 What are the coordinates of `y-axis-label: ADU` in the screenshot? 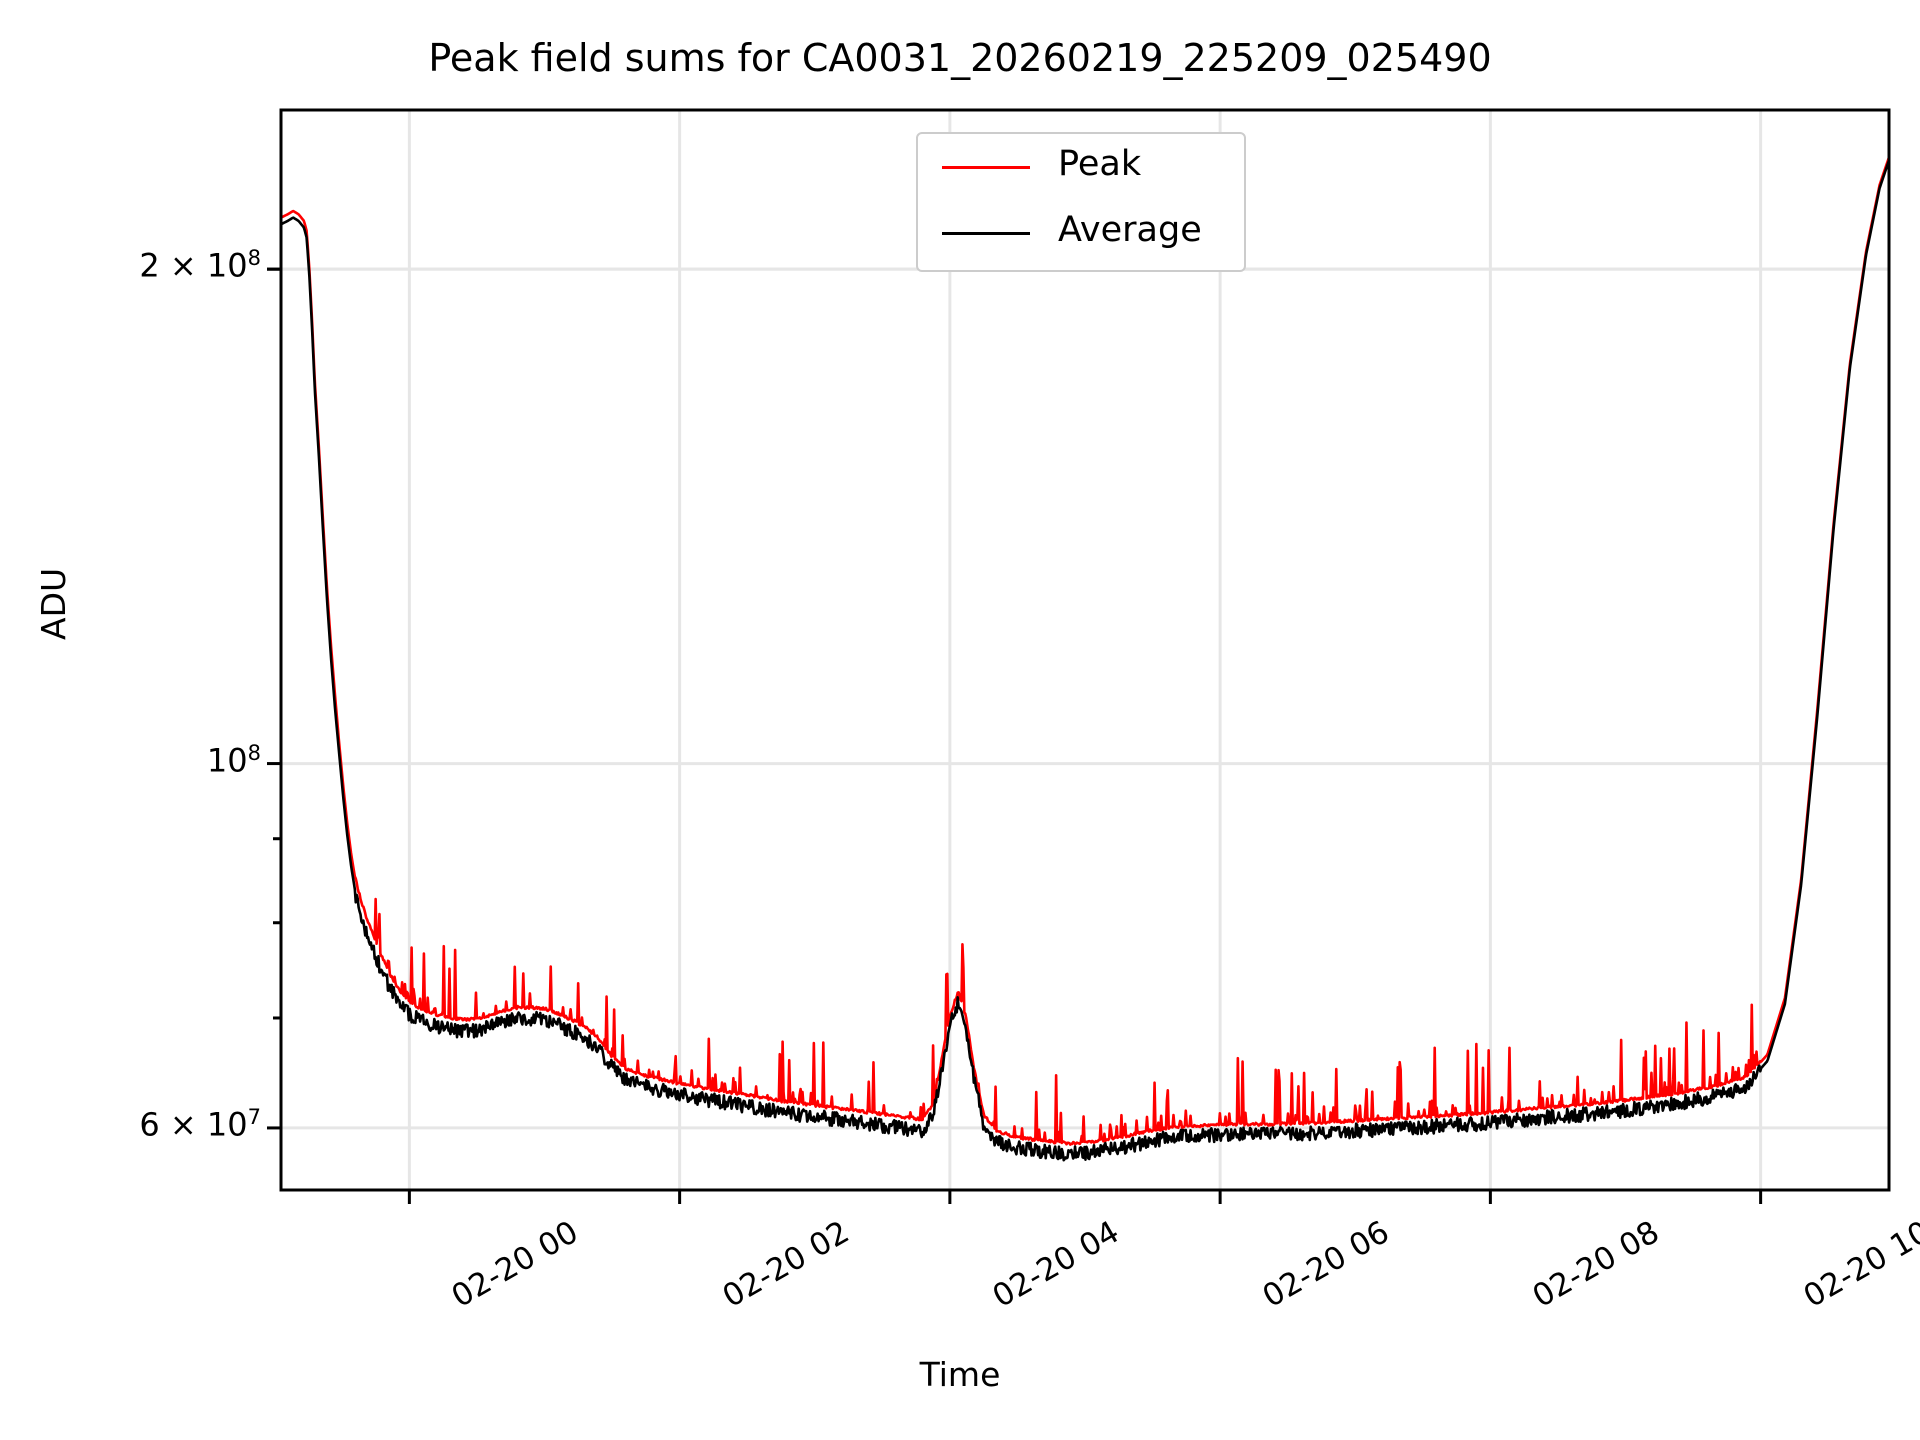 It's located at (53, 603).